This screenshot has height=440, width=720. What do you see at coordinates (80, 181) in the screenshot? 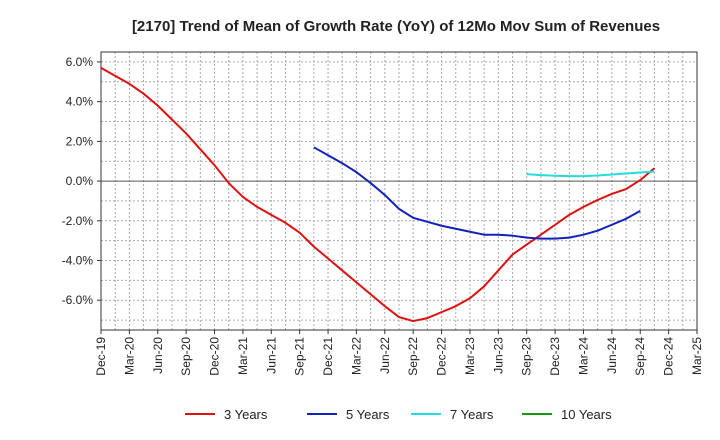
I see `y-tick-label: 0.0%` at bounding box center [80, 181].